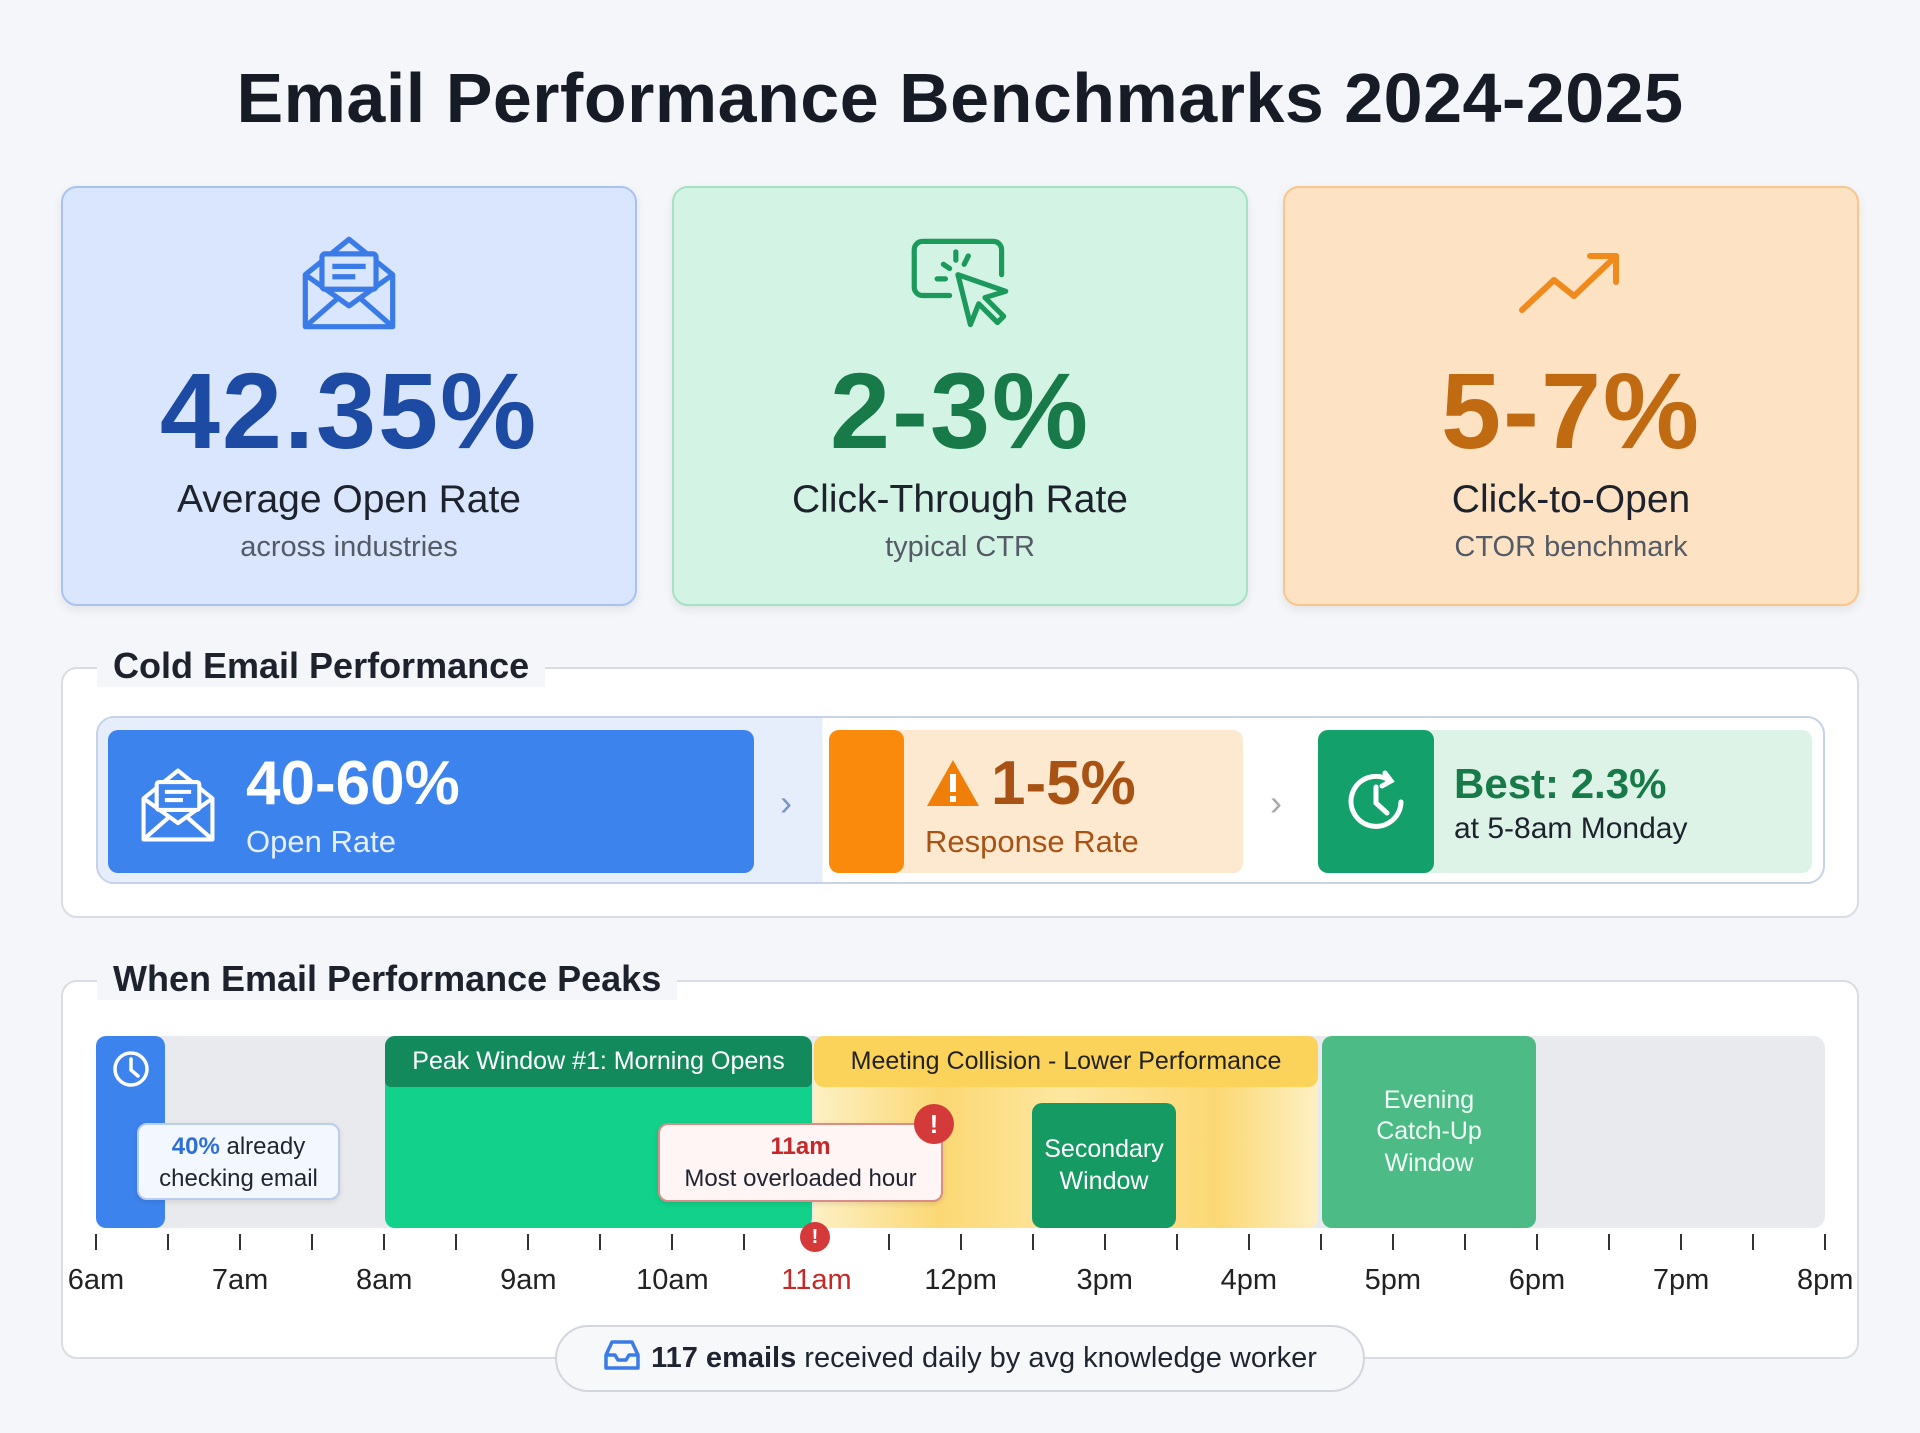 Image resolution: width=1920 pixels, height=1433 pixels. Describe the element at coordinates (960, 499) in the screenshot. I see `ctr-label: Click-Through Rate` at that location.